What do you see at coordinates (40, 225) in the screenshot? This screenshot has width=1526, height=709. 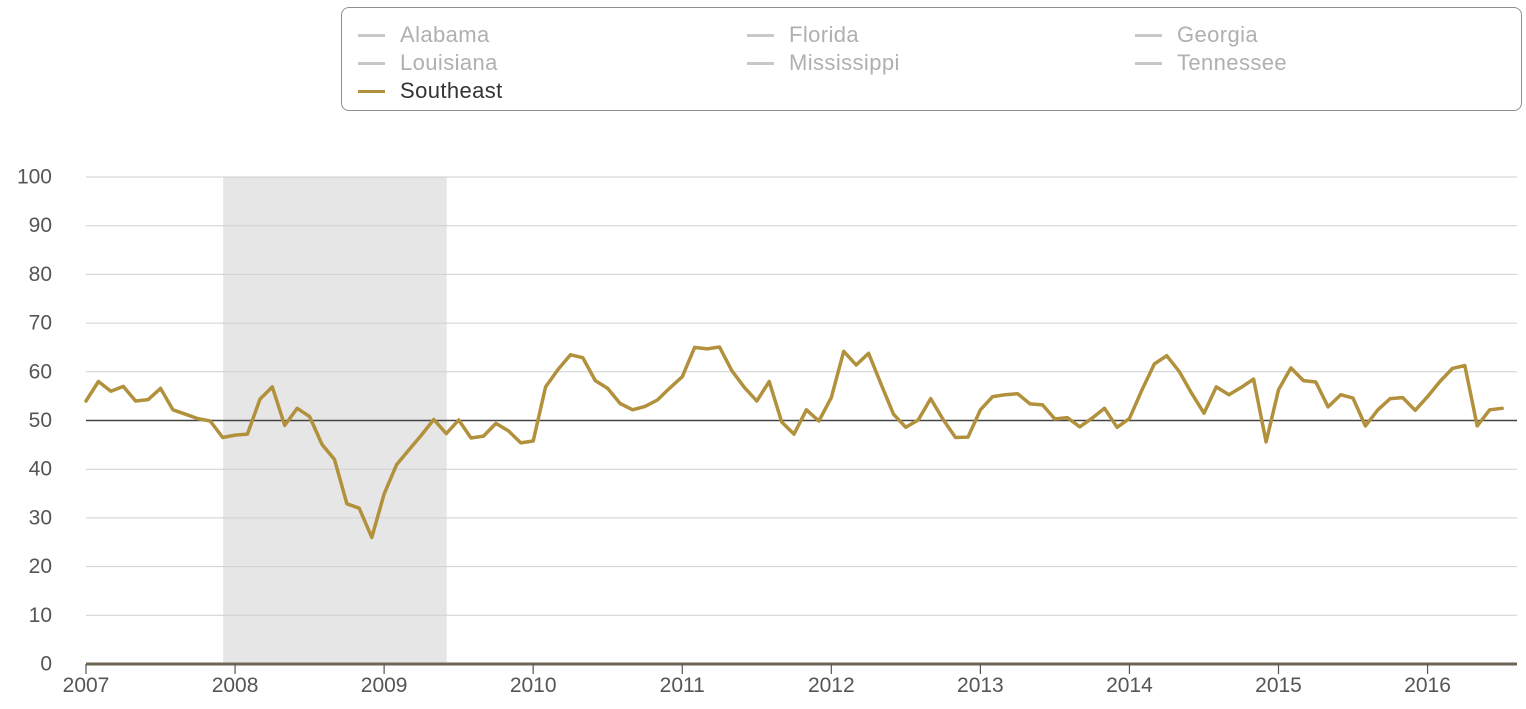 I see `y-tick-label-90: 90` at bounding box center [40, 225].